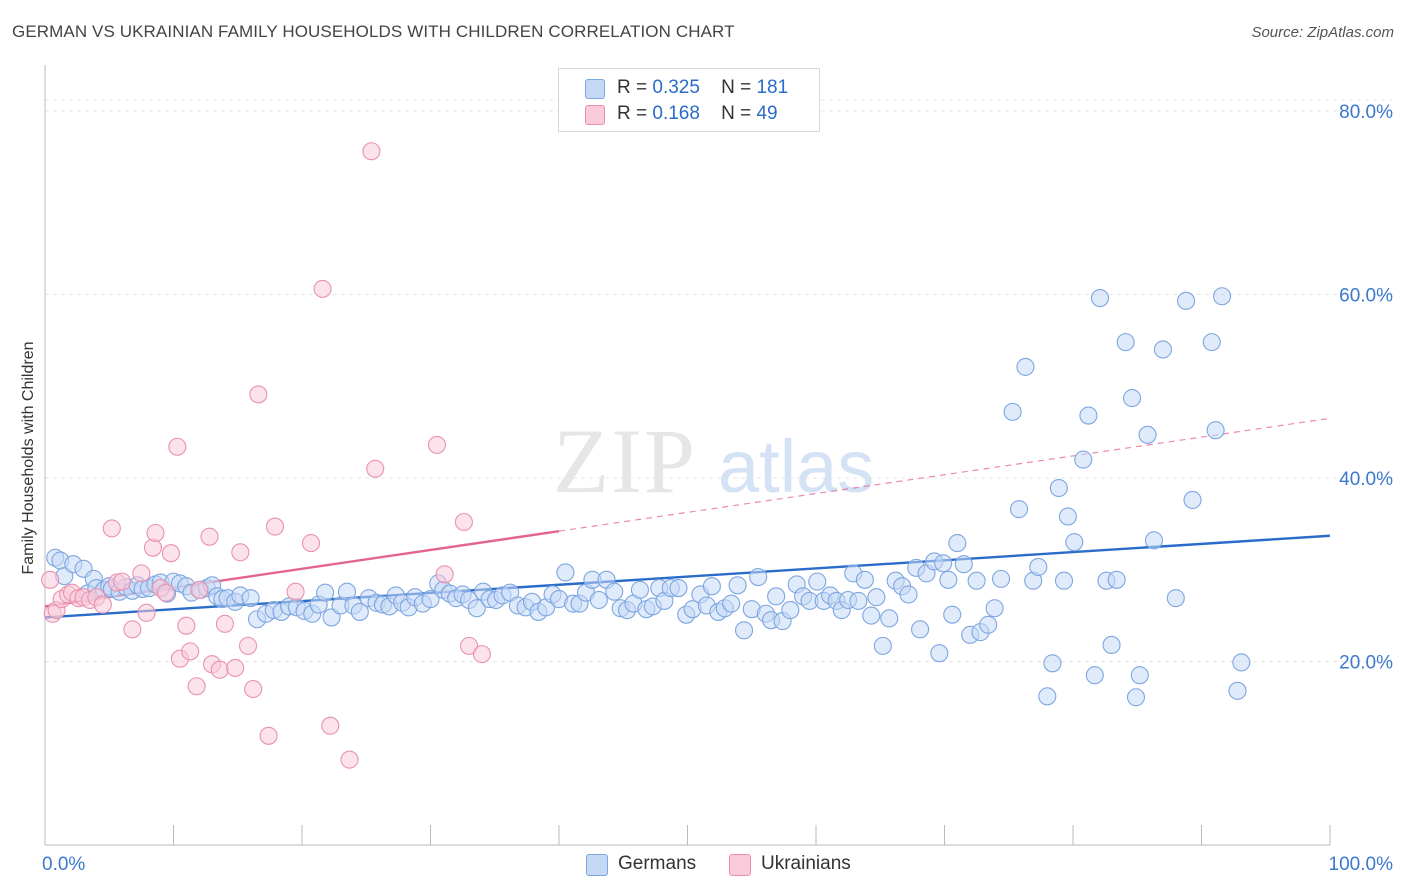 This screenshot has height=892, width=1406. I want to click on stats-legend-row-ukrainians: R = 0.168 N = 49, so click(689, 114).